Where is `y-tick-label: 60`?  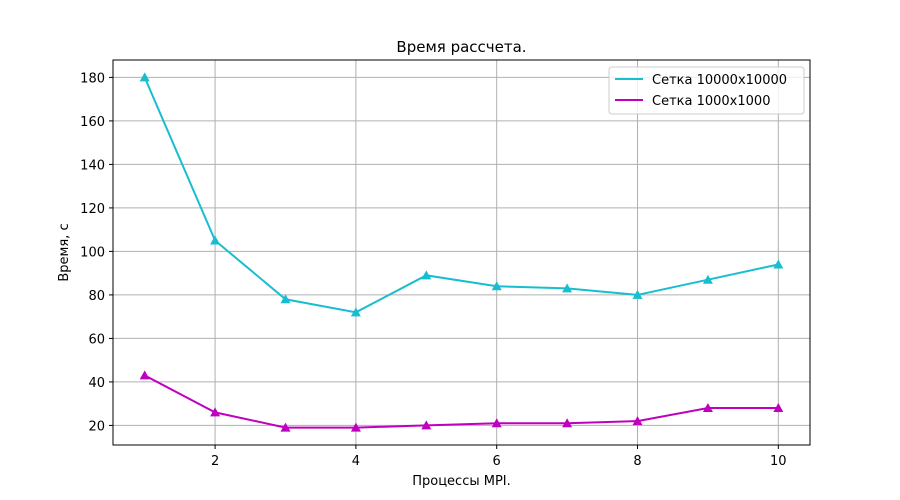
y-tick-label: 60 is located at coordinates (96, 339).